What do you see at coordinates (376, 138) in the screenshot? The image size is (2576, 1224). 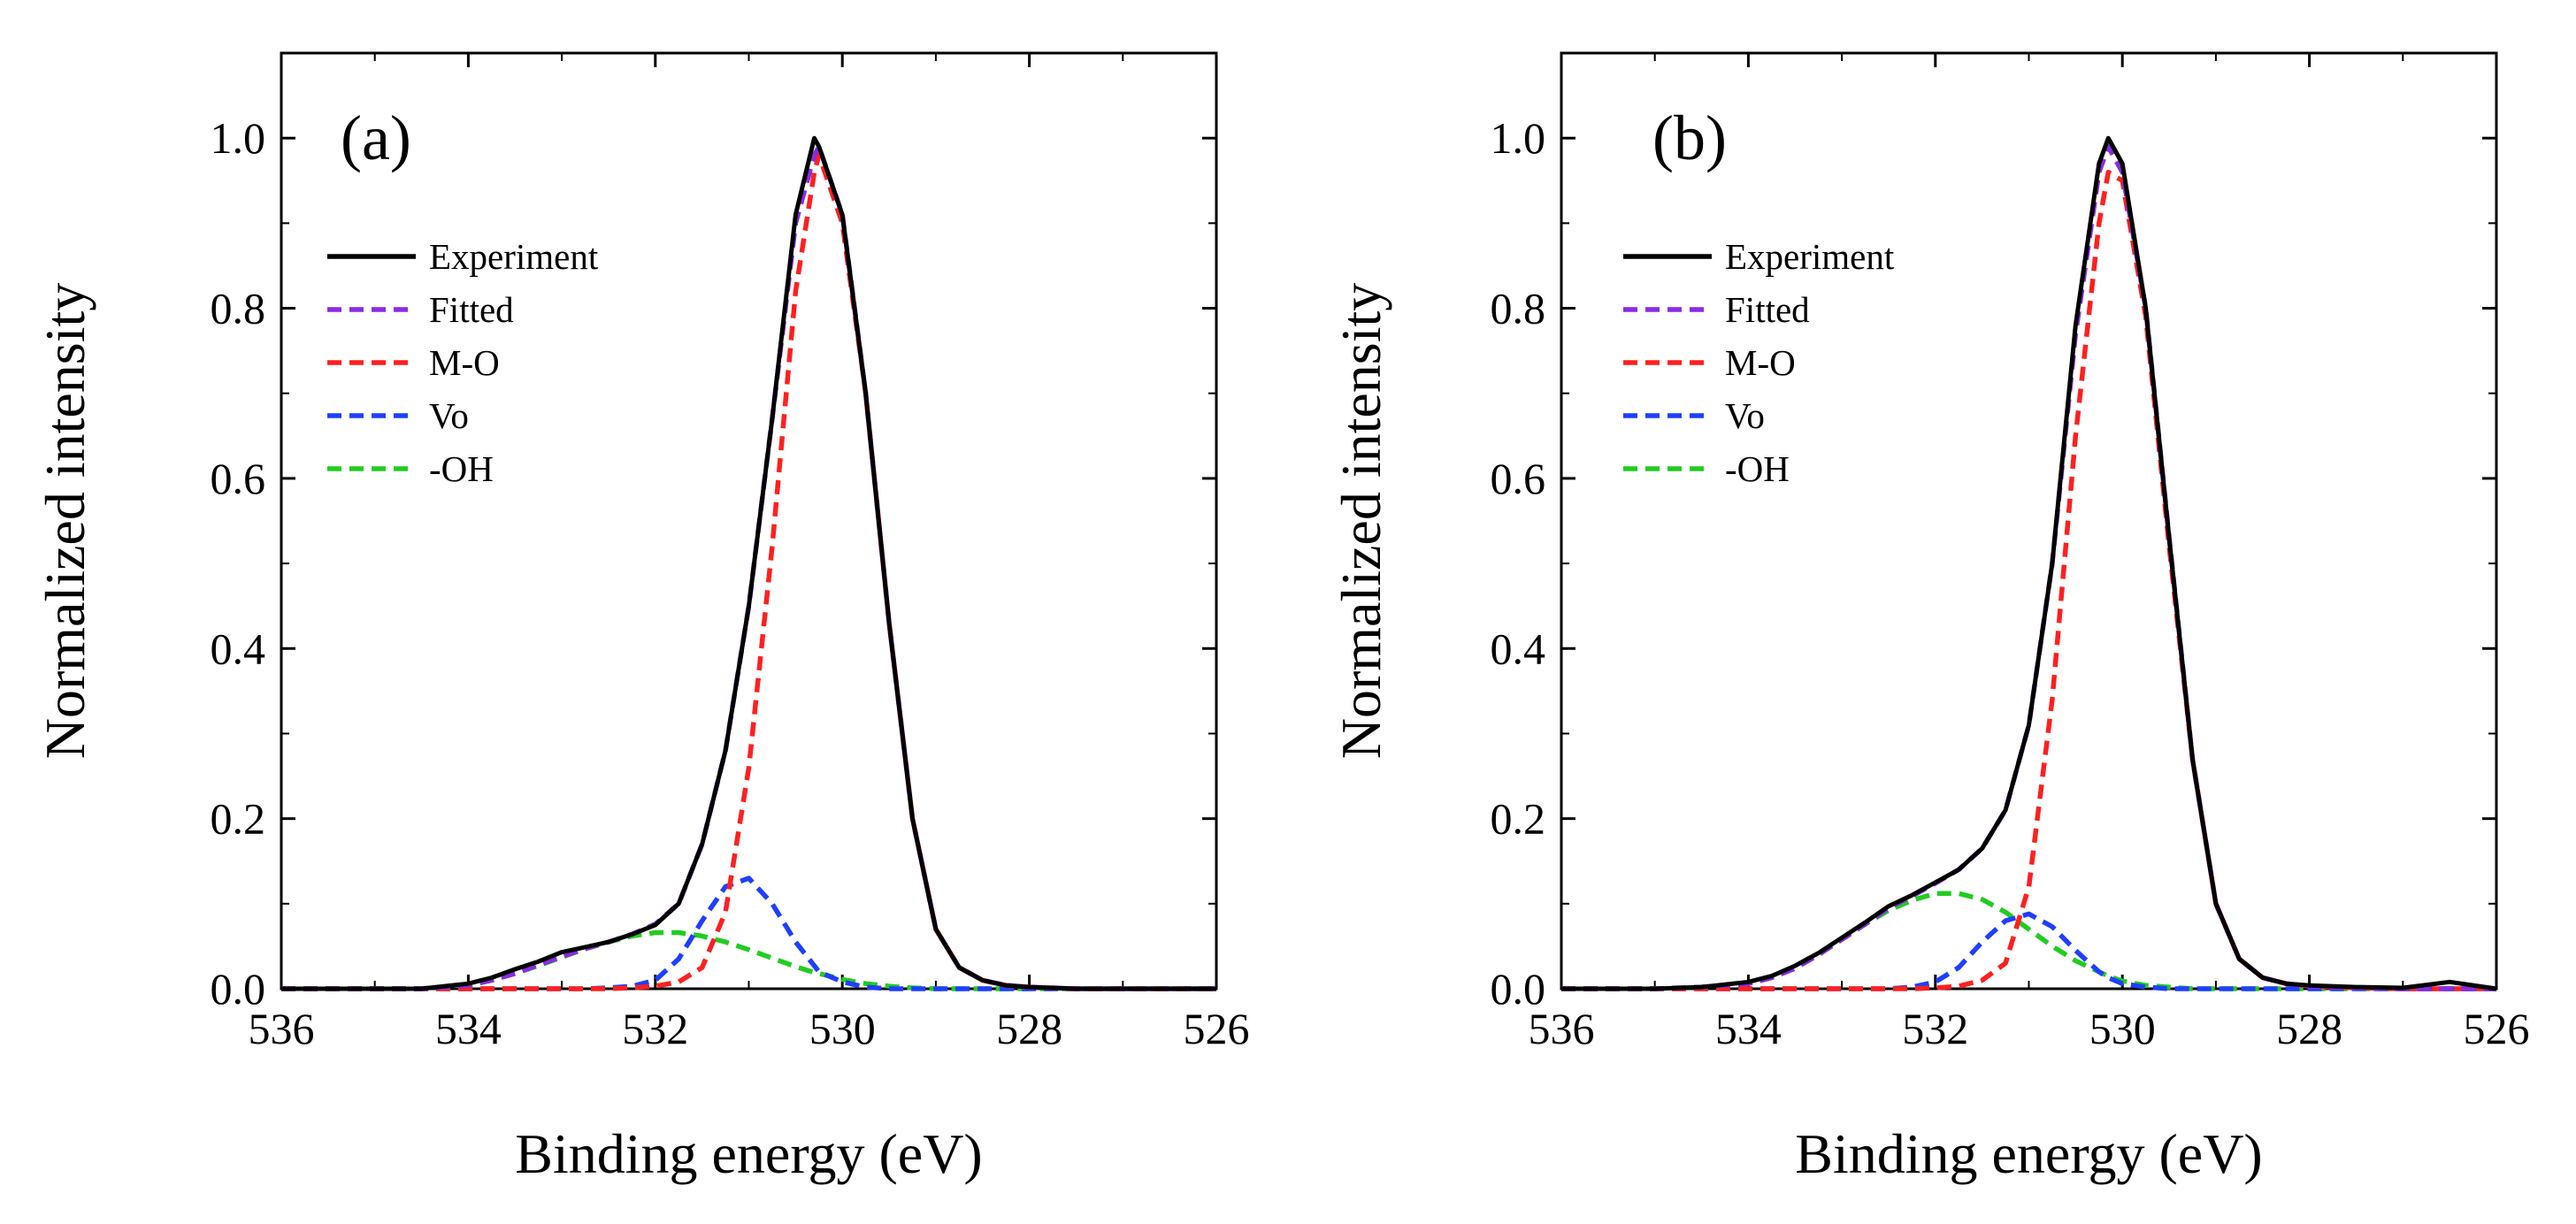 I see `panel-label: (a)` at bounding box center [376, 138].